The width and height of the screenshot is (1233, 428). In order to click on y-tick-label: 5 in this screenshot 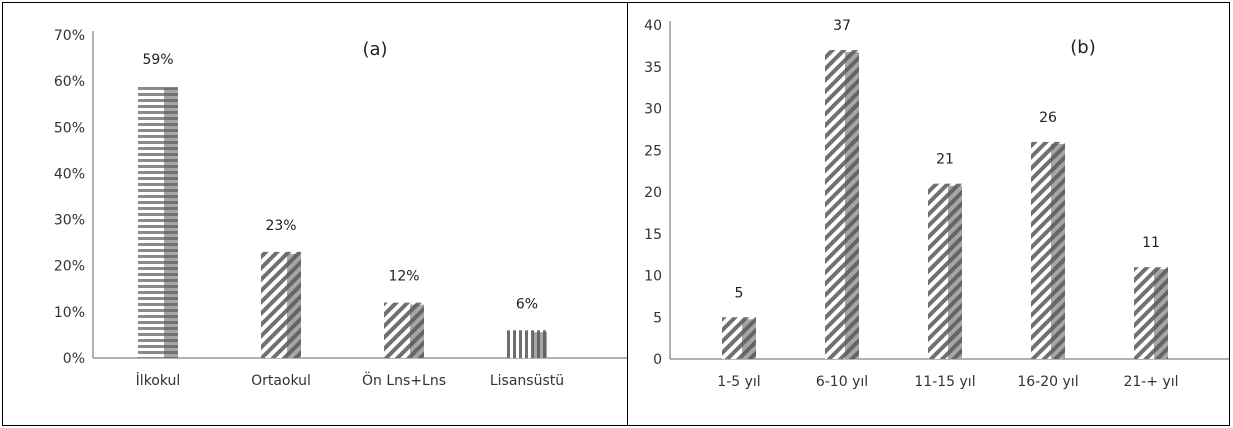, I will do `click(657, 318)`.